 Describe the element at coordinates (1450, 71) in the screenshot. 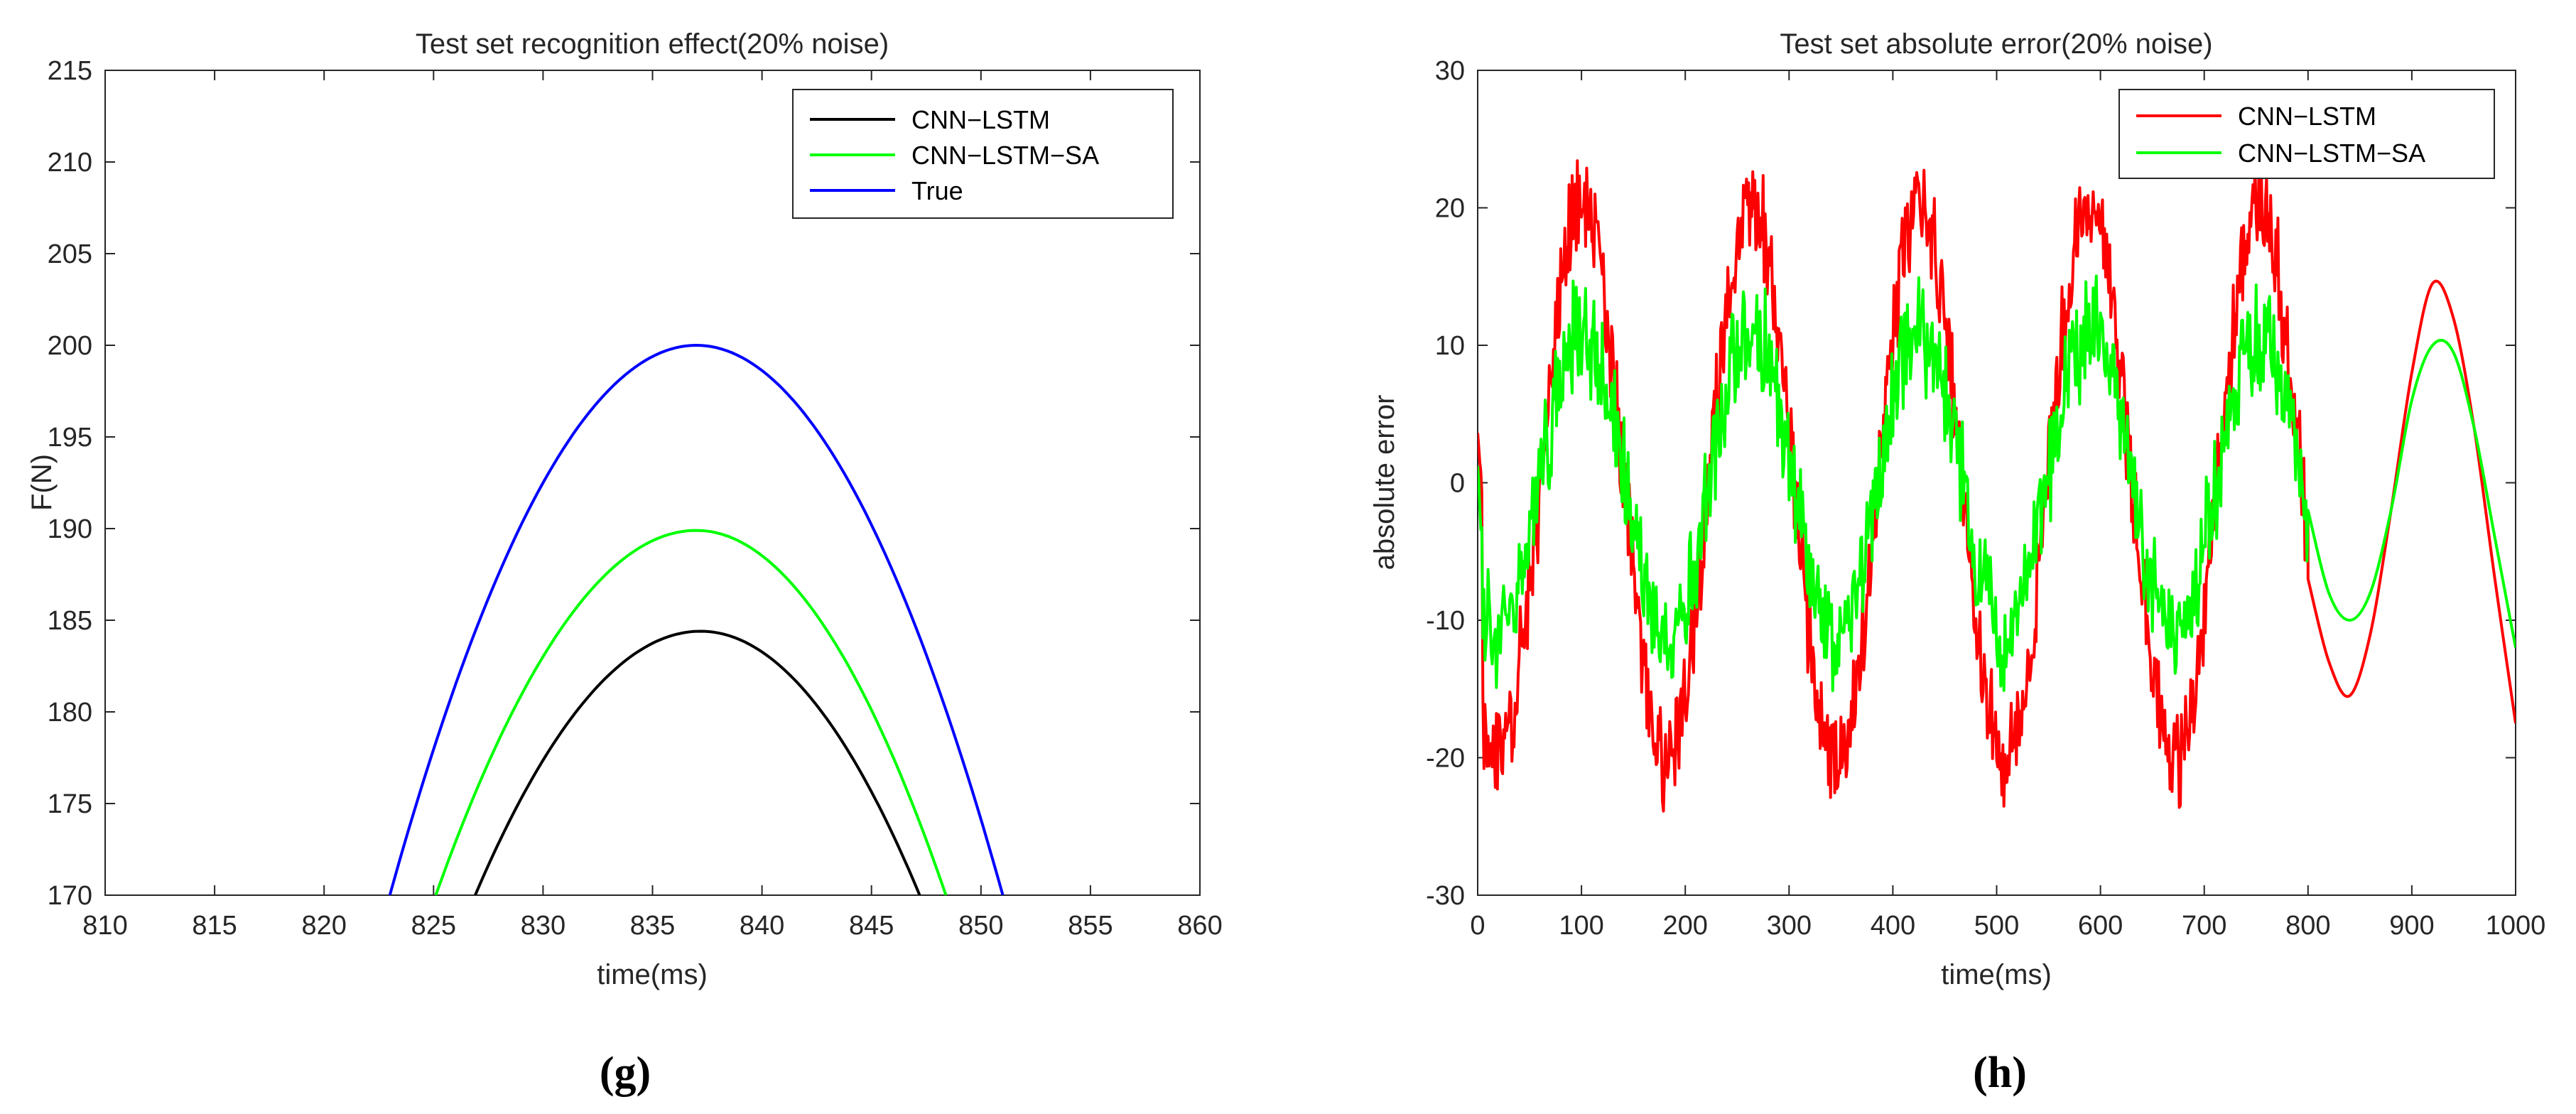

I see `y-tick-label: 30` at that location.